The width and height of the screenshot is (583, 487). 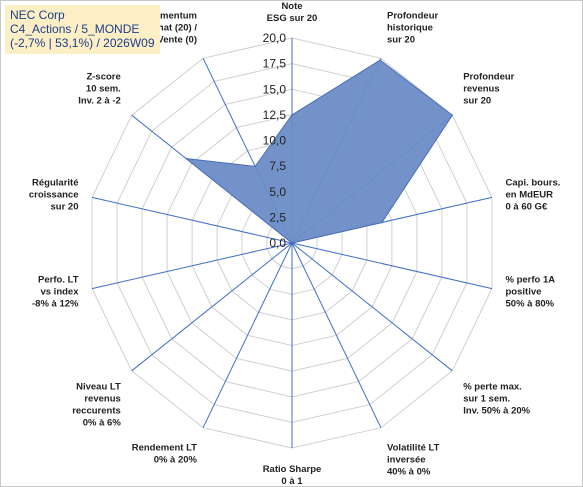 I want to click on axis-label-line: Niveau LT, so click(x=98, y=387).